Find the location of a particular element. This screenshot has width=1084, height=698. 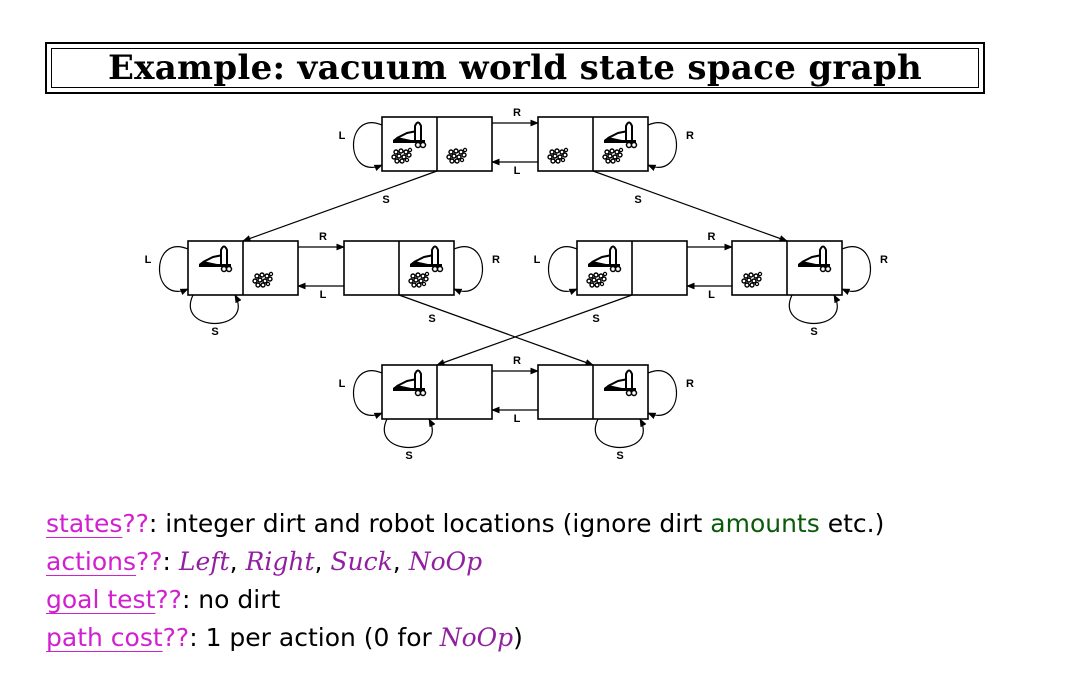

action-suck: Suck is located at coordinates (361, 561).